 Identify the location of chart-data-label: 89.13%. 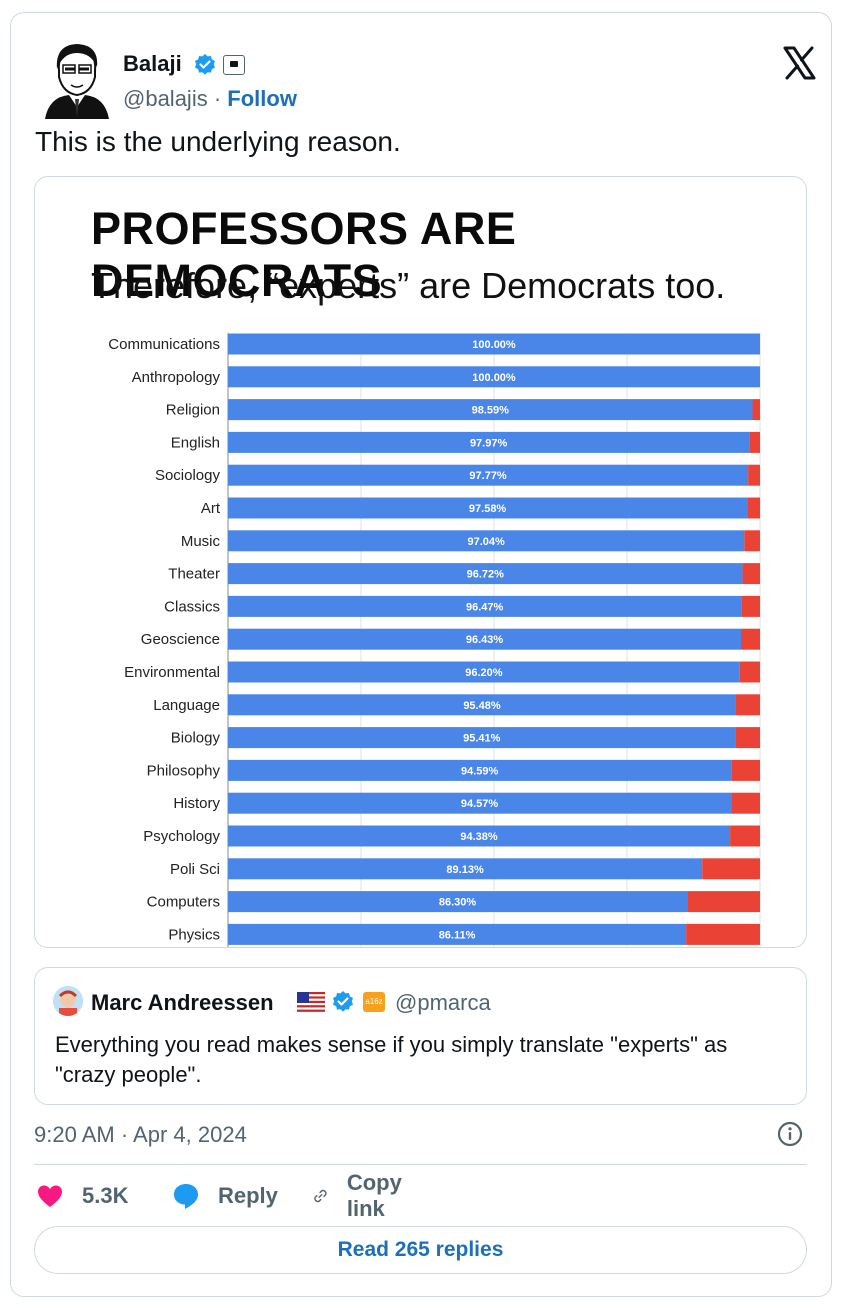
(465, 870).